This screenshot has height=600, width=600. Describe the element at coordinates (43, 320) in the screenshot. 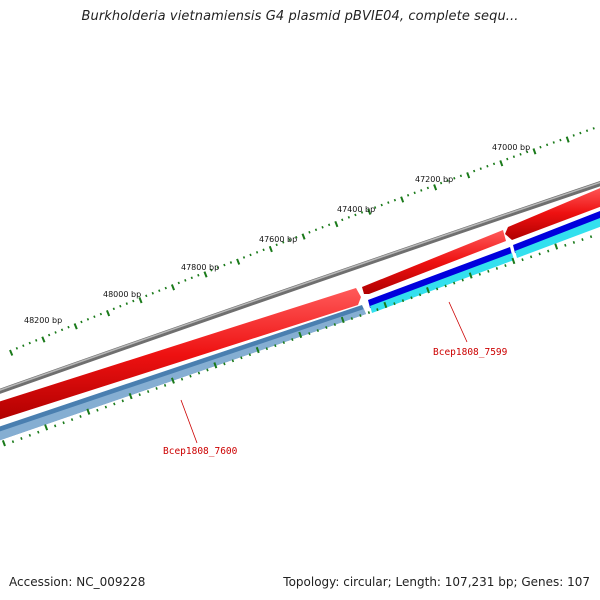

I see `ruler-label-48200: 48200 bp` at that location.